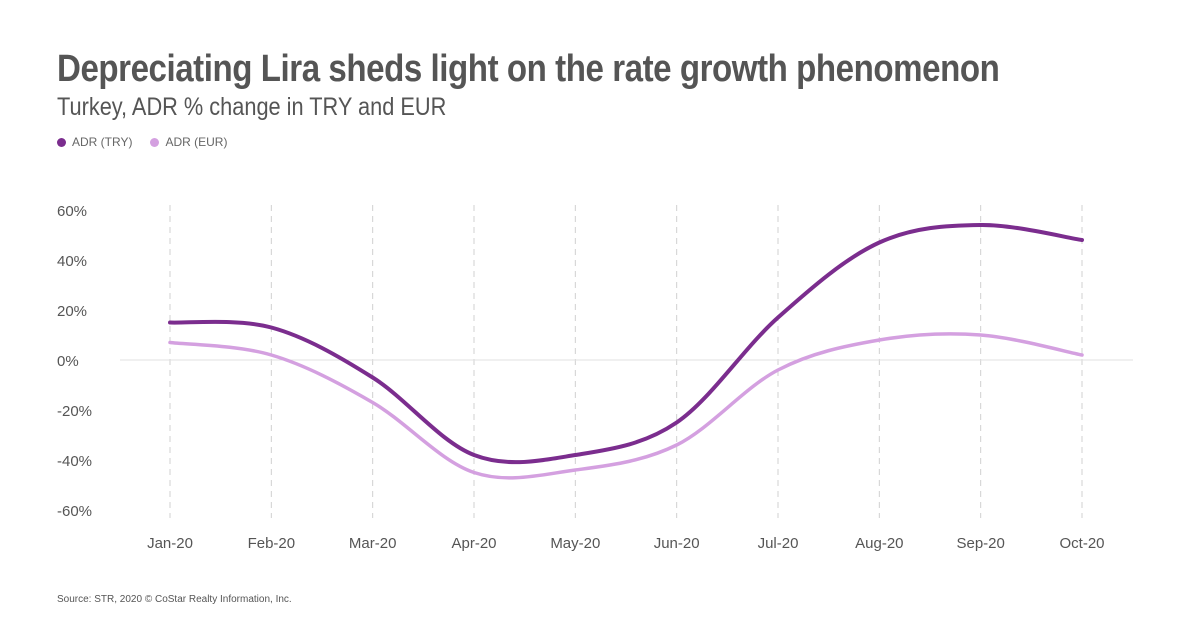  I want to click on chart-subtitle: Turkey, ADR % change in TRY and EUR, so click(252, 107).